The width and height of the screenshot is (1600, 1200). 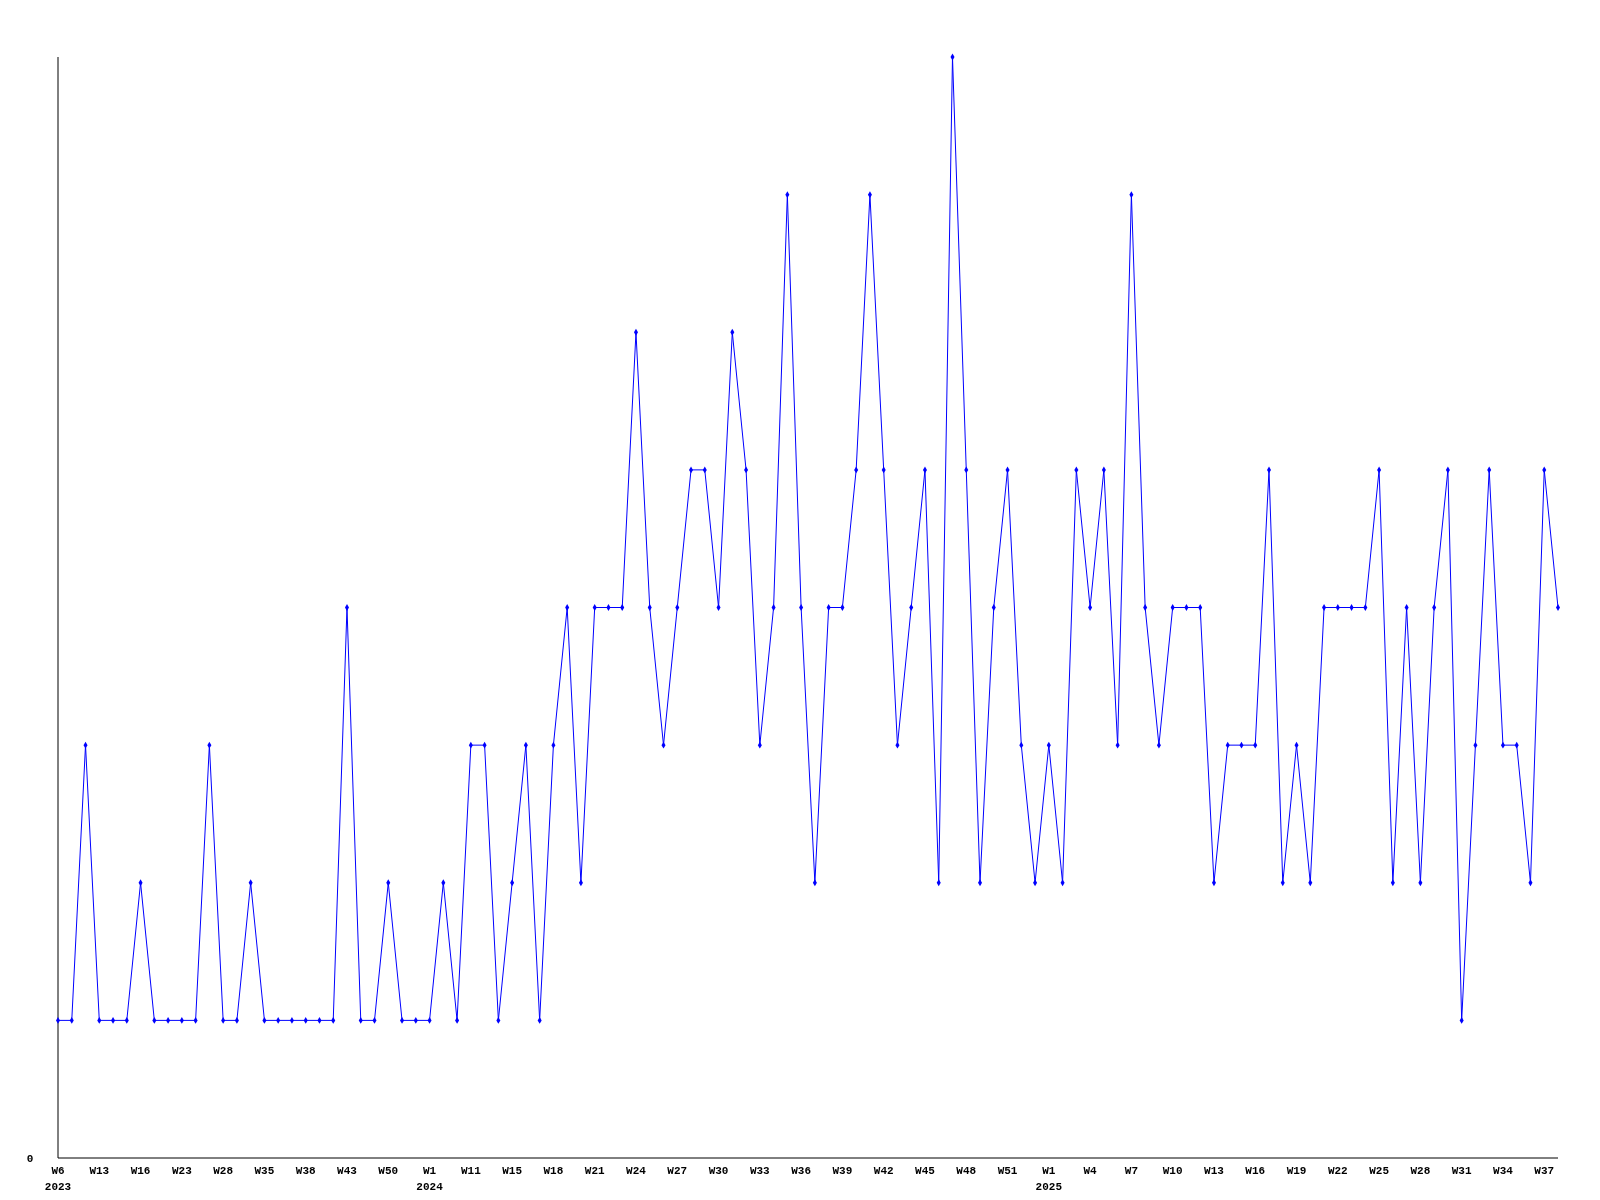 What do you see at coordinates (801, 1171) in the screenshot?
I see `x-tick-label: W36` at bounding box center [801, 1171].